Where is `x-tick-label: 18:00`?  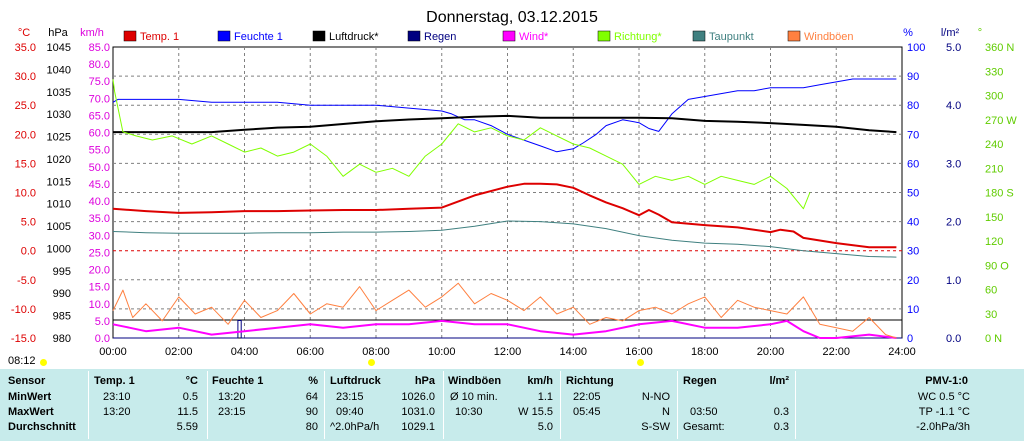
x-tick-label: 18:00 is located at coordinates (705, 352).